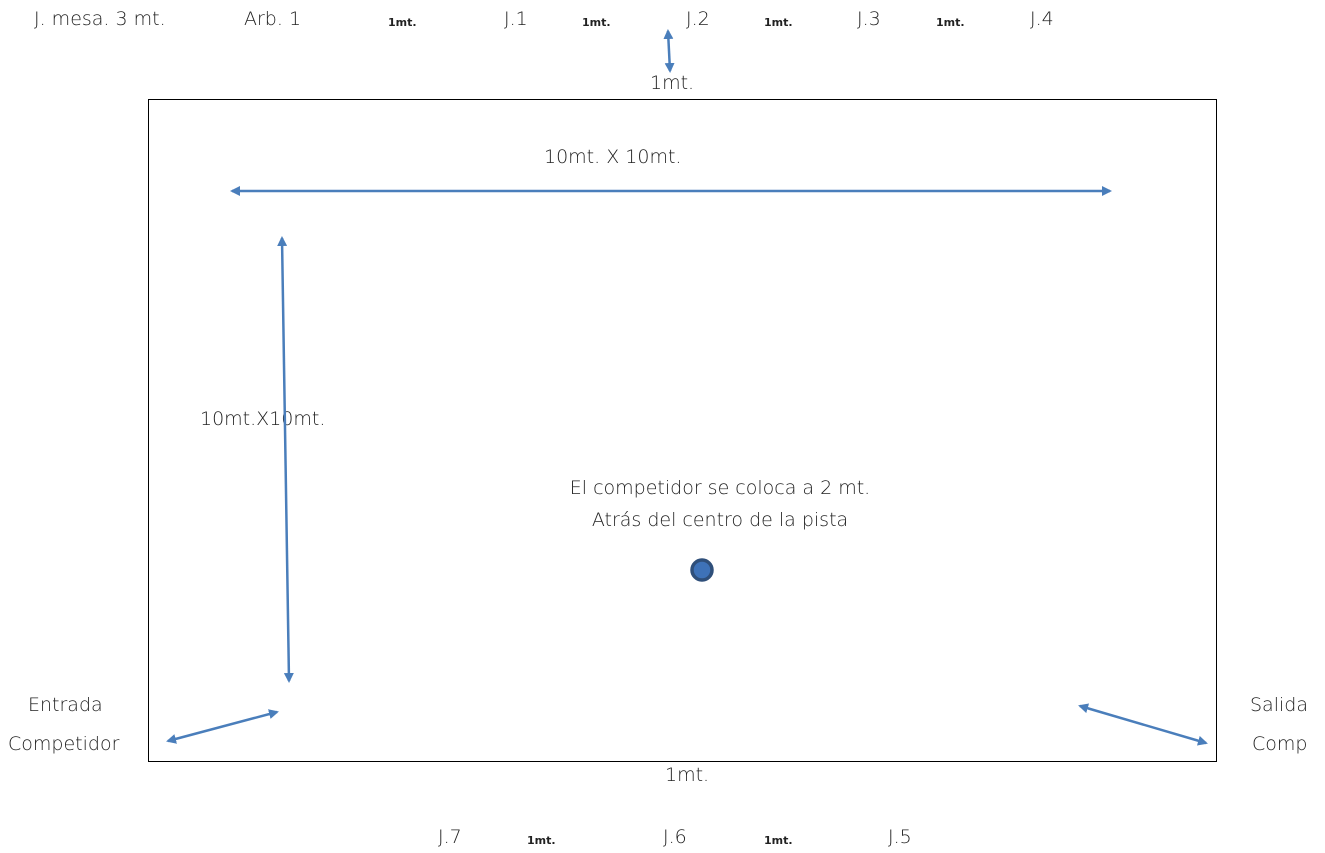 The image size is (1325, 853). I want to click on judge-7-label: J.7, so click(450, 837).